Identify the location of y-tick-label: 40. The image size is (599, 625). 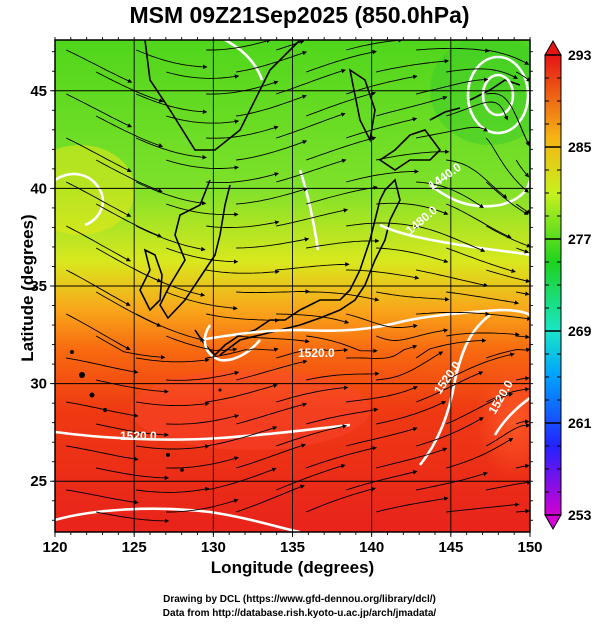
(38, 188).